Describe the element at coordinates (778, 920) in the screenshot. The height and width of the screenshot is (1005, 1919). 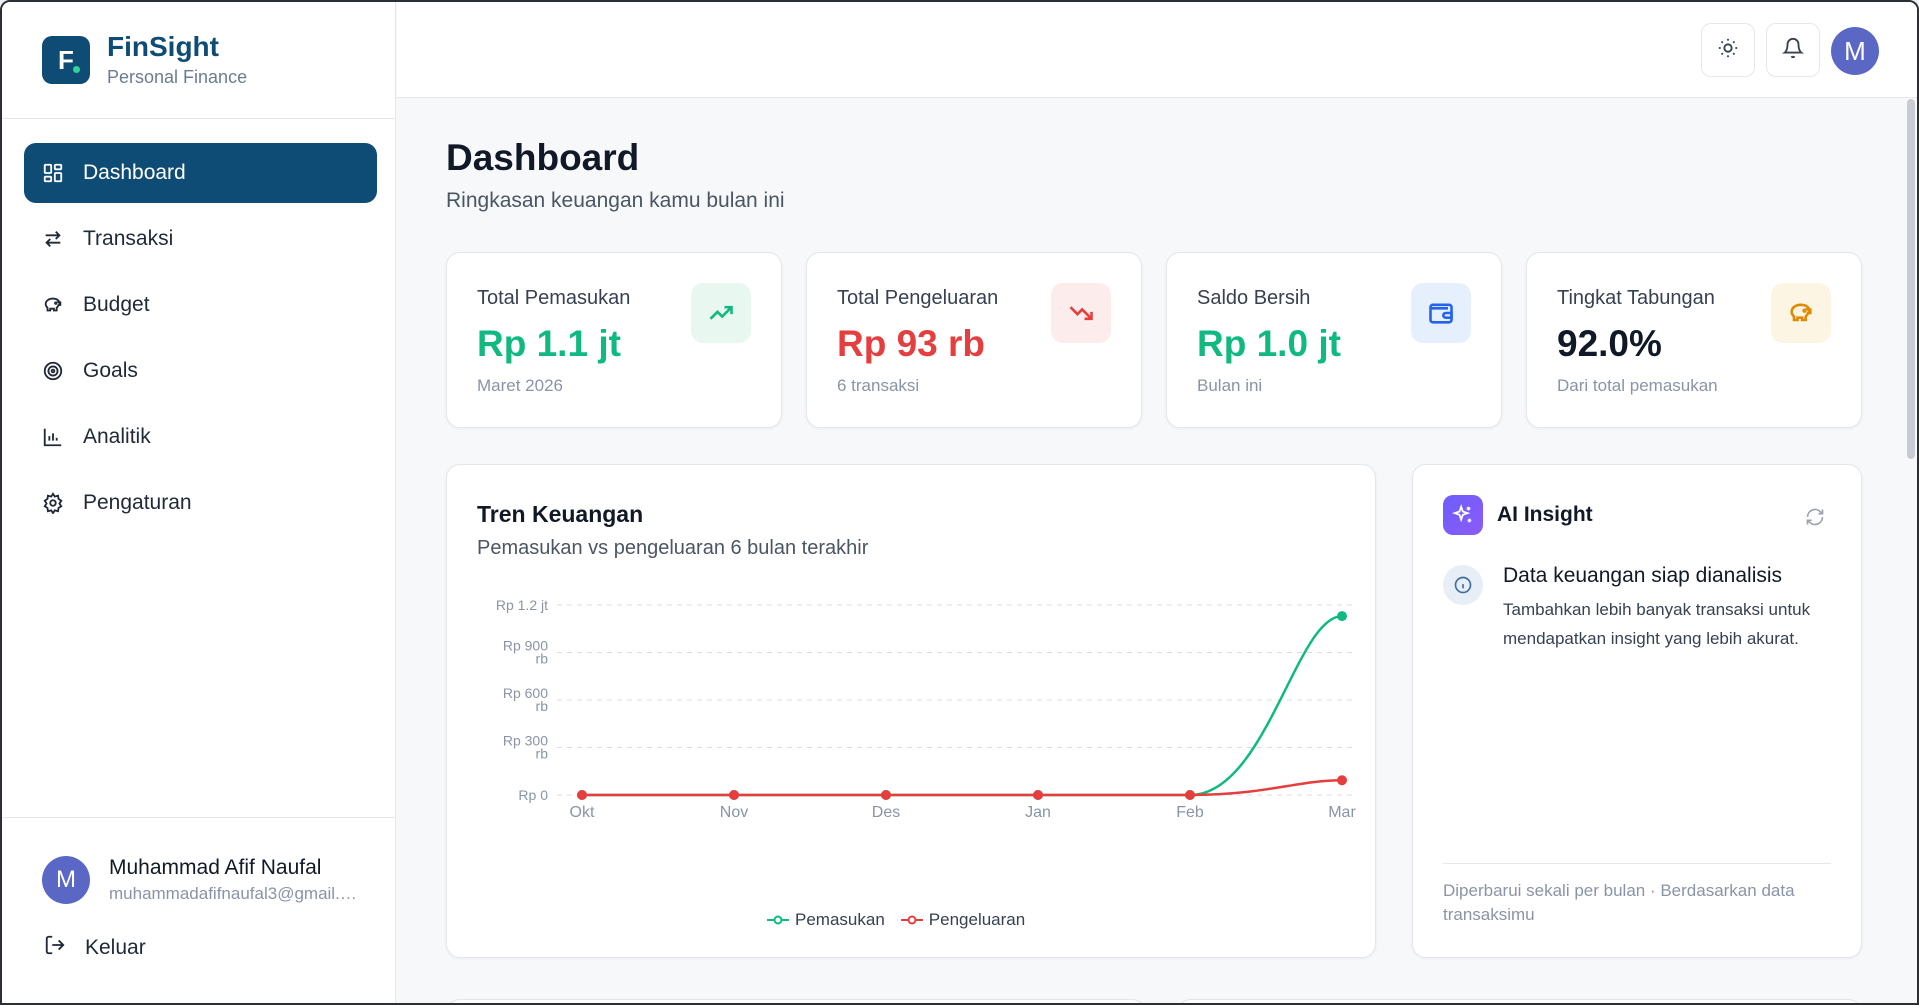
I see `legend-marker-income` at that location.